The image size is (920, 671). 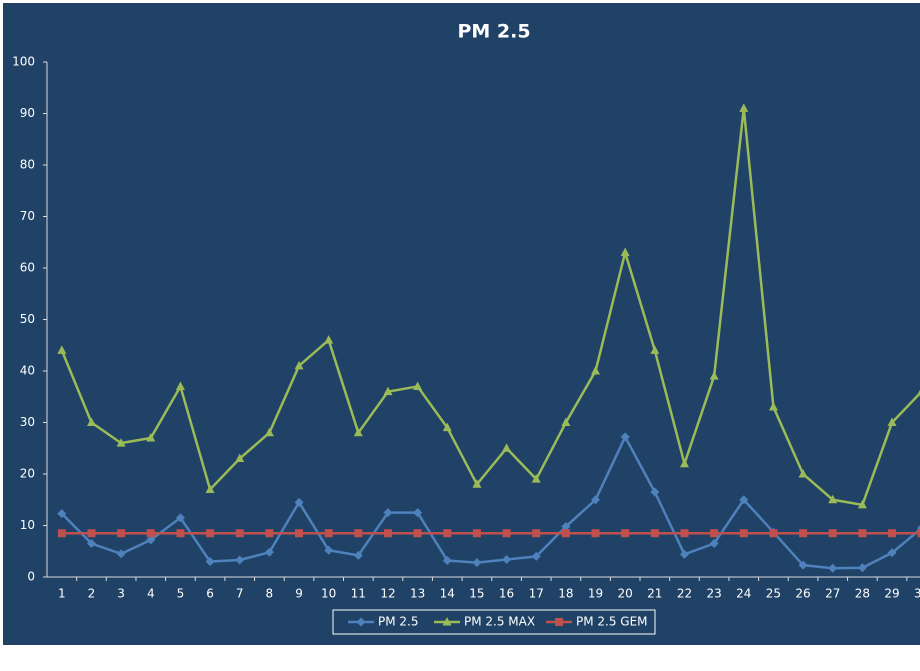 I want to click on legend-label: PM 2.5 MAX, so click(x=499, y=622).